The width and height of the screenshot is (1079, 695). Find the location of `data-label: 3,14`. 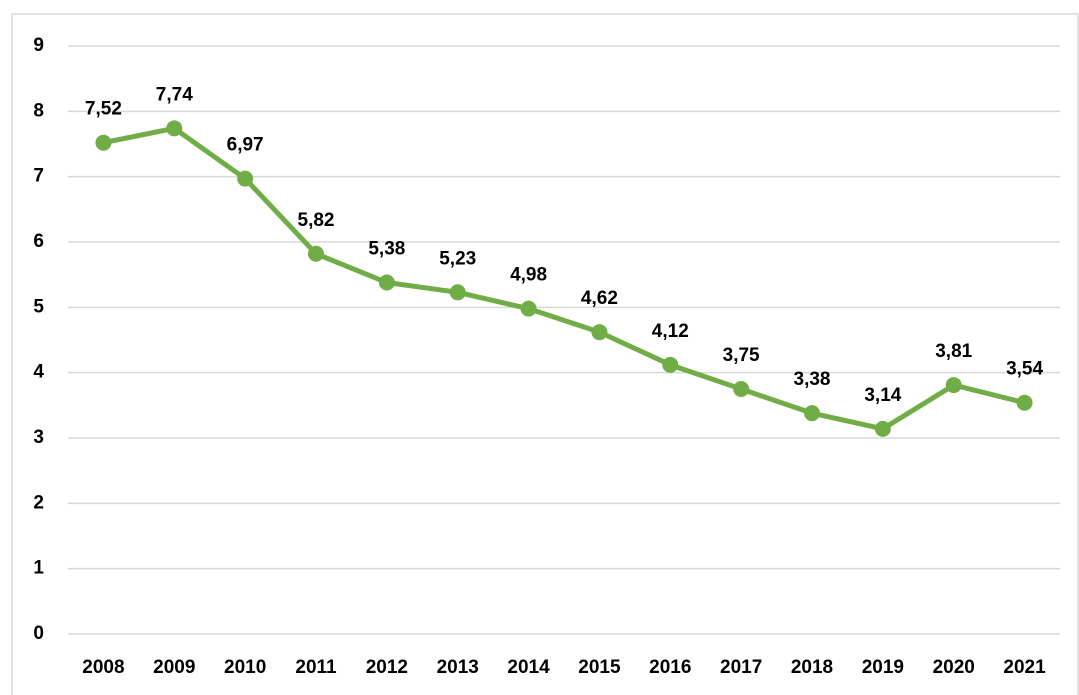

data-label: 3,14 is located at coordinates (882, 395).